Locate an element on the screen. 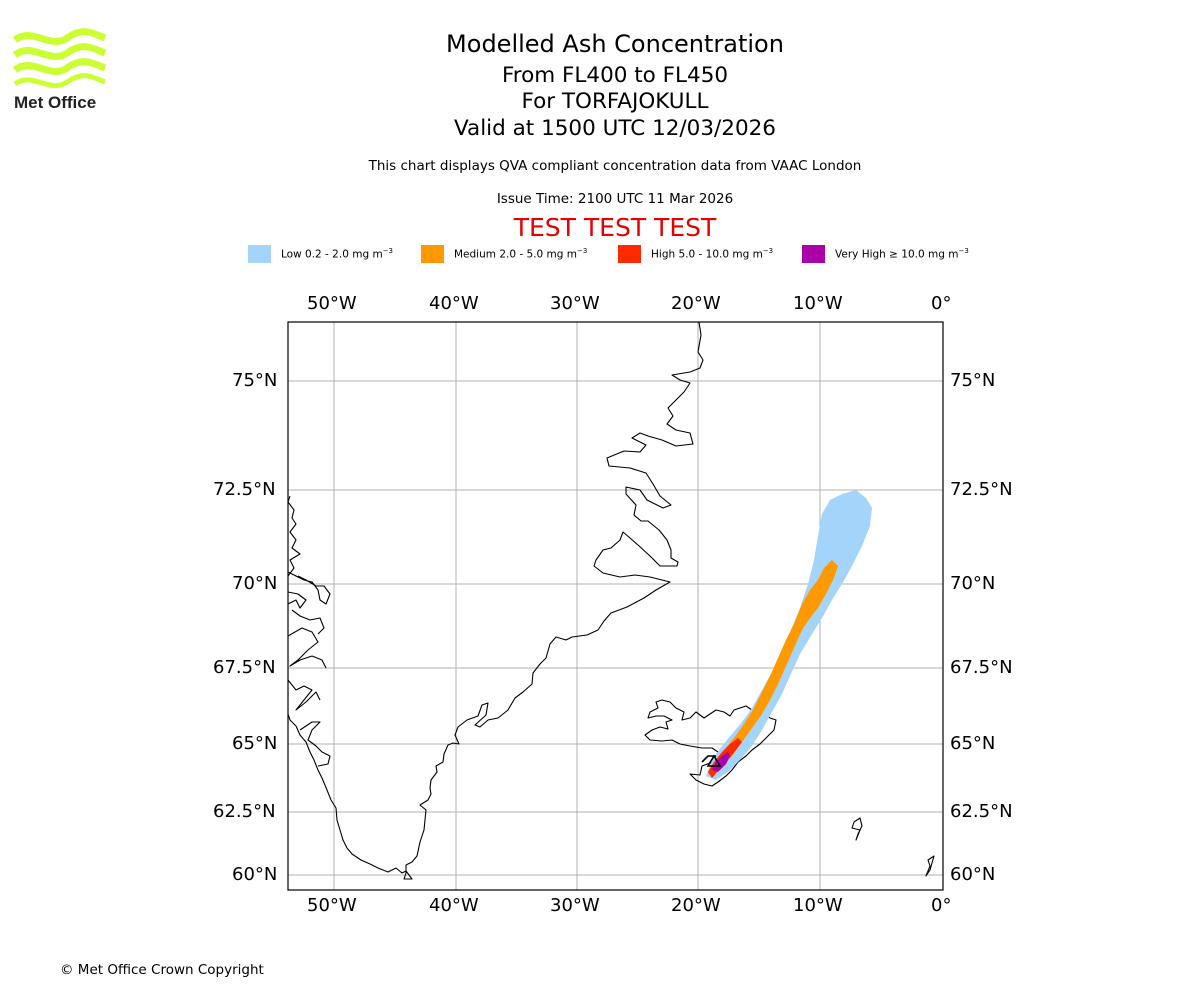 This screenshot has width=1200, height=1000. legend-swatch-high is located at coordinates (629, 254).